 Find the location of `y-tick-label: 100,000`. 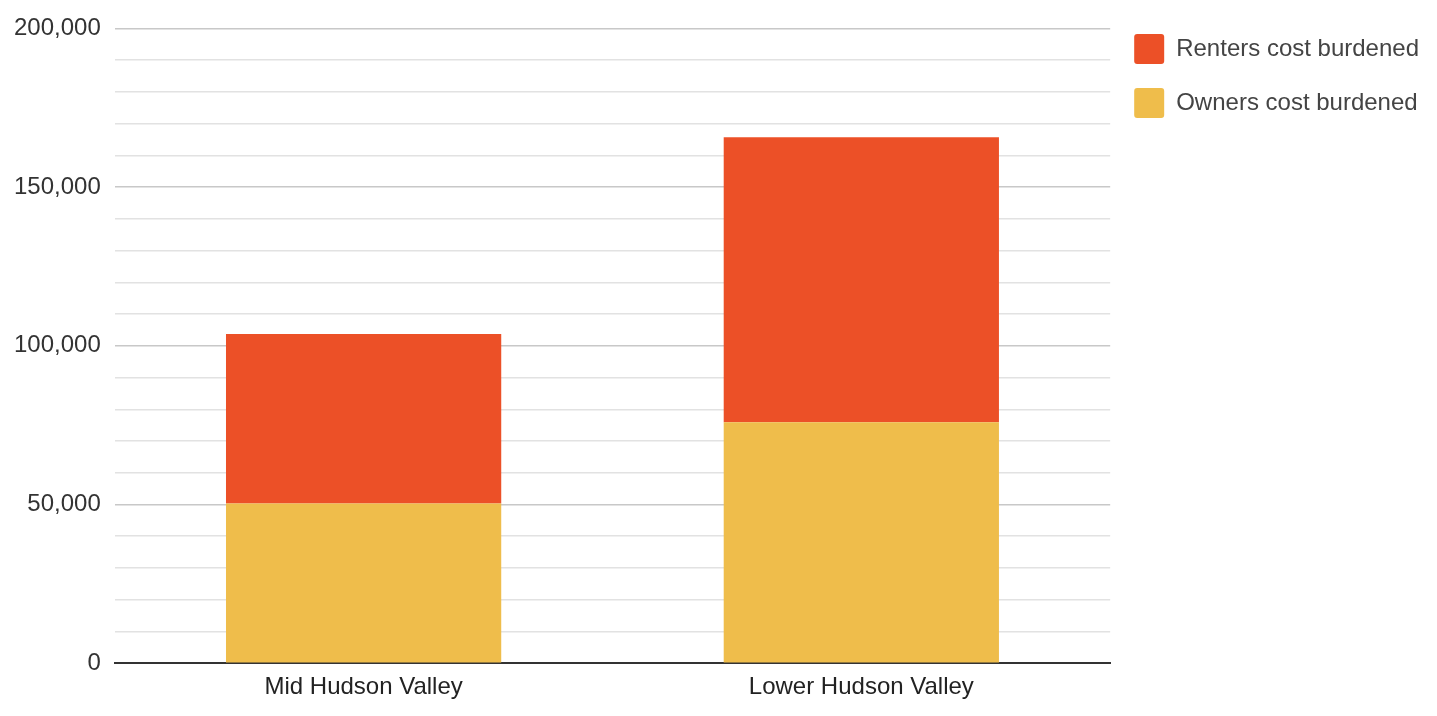

y-tick-label: 100,000 is located at coordinates (57, 344).